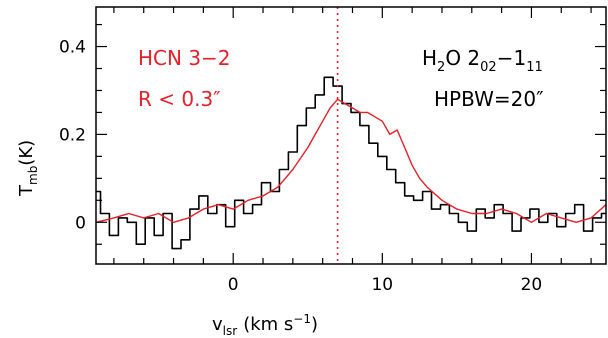 This screenshot has width=608, height=338. I want to click on y-tick-label: 0.2, so click(72, 135).